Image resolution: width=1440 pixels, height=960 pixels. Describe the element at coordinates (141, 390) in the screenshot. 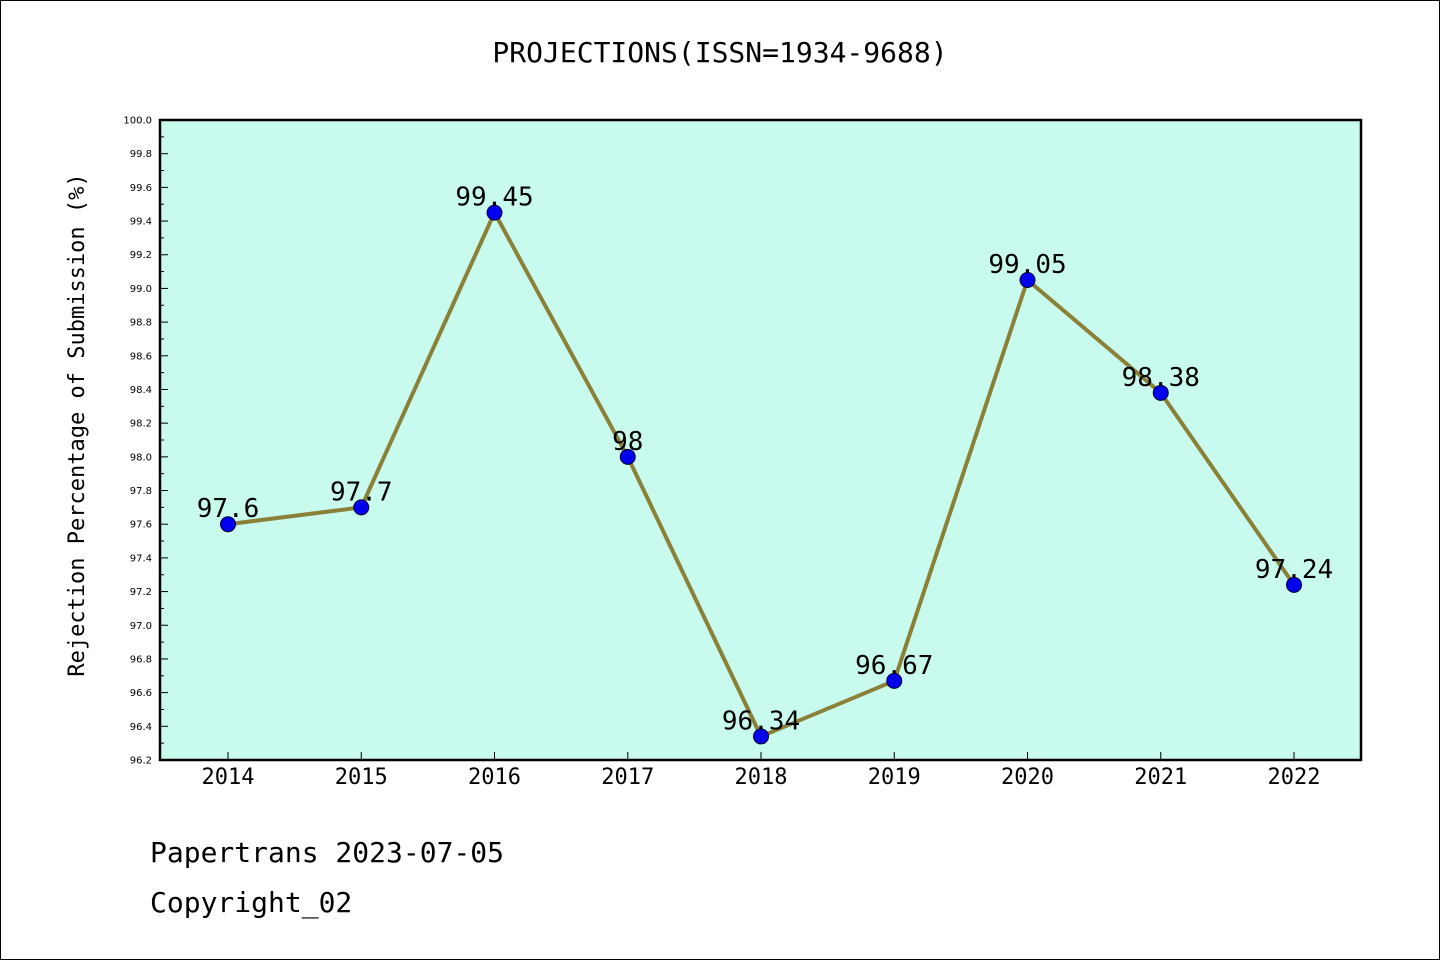

I see `y-tick-label: 98.4` at that location.